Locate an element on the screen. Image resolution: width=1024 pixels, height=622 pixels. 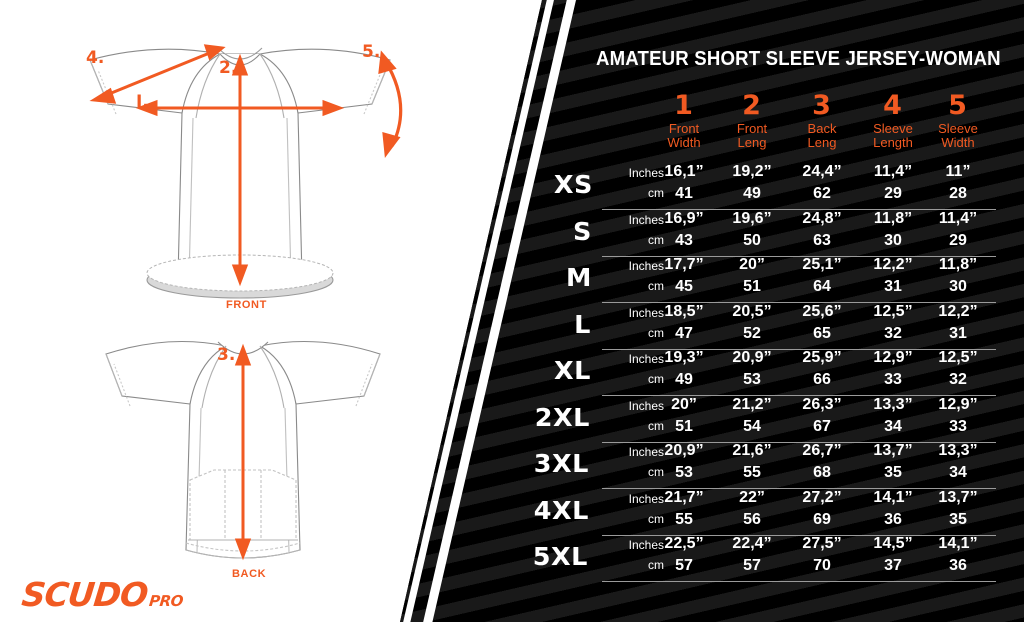
cell-M-col3-inches: 25,1” is located at coordinates (822, 264).